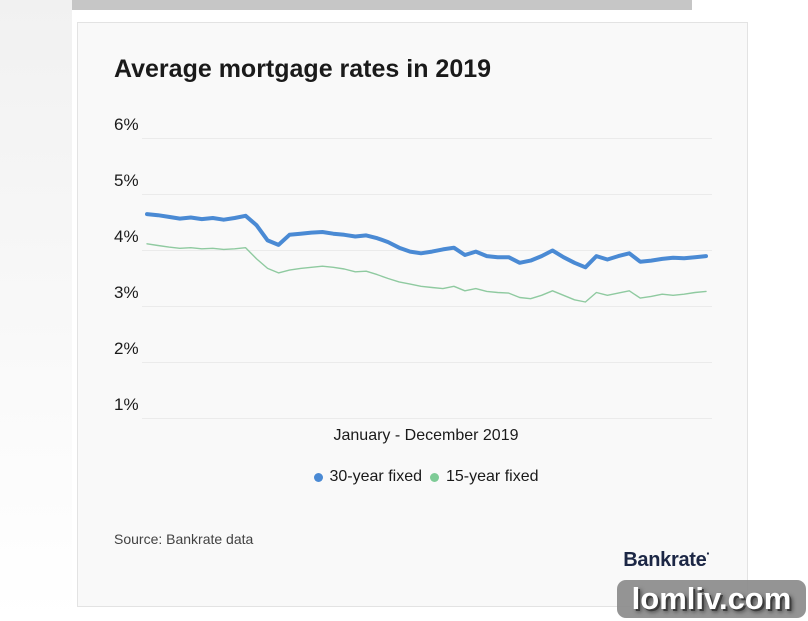  What do you see at coordinates (426, 477) in the screenshot?
I see `chart-legend: 30-year fixed 15-year fixed` at bounding box center [426, 477].